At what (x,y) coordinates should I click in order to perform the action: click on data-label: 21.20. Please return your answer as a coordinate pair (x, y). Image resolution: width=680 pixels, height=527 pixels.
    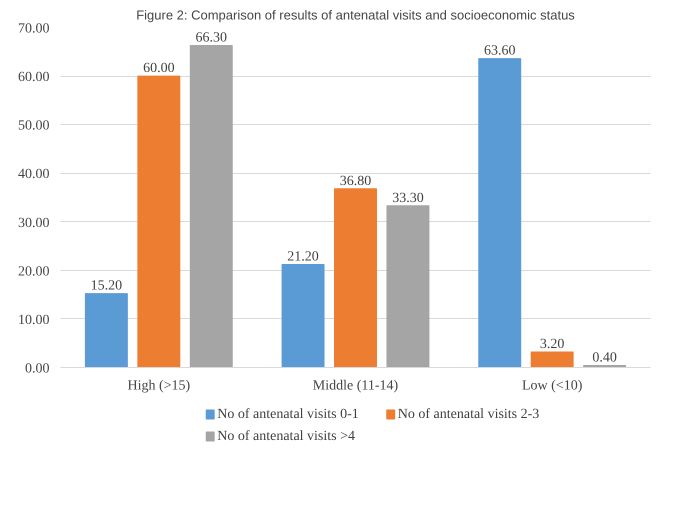
    Looking at the image, I should click on (303, 257).